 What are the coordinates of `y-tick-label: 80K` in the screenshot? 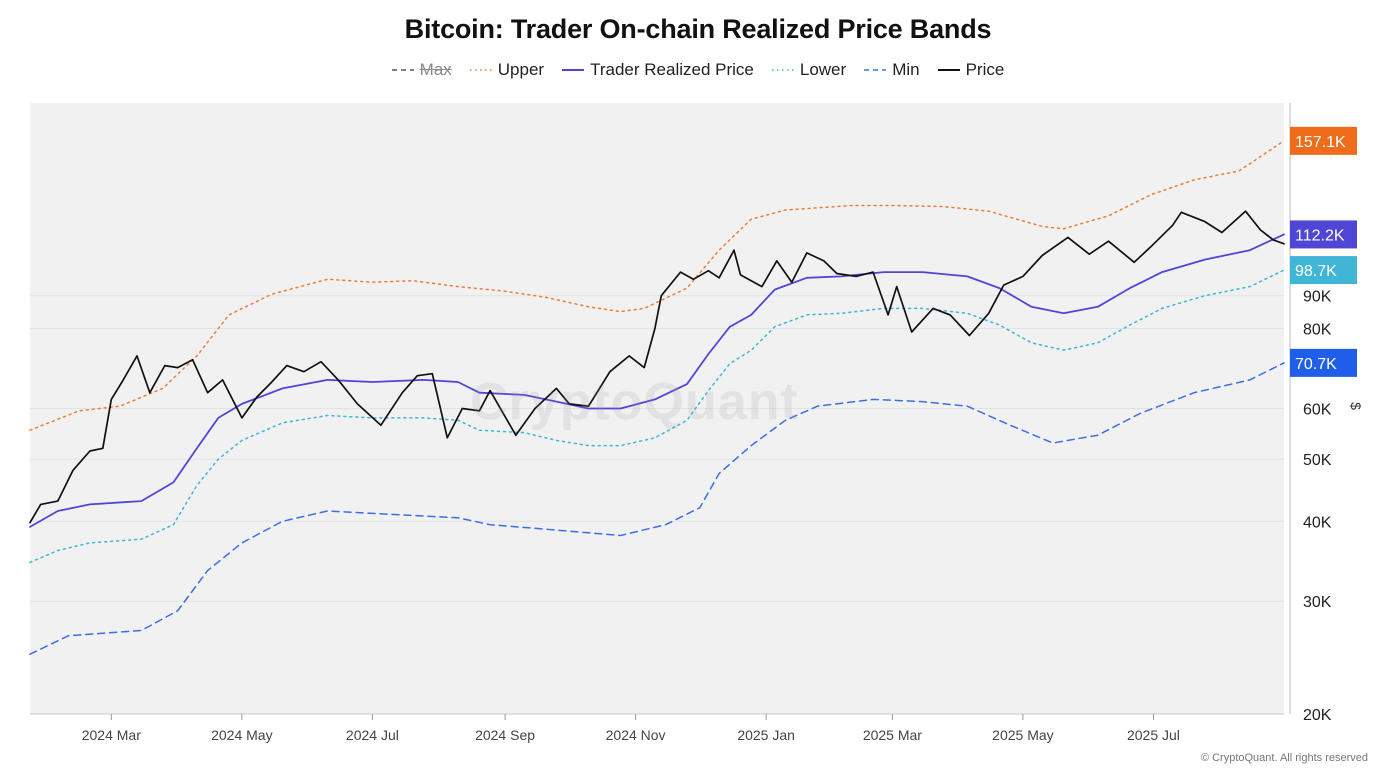 It's located at (1317, 330).